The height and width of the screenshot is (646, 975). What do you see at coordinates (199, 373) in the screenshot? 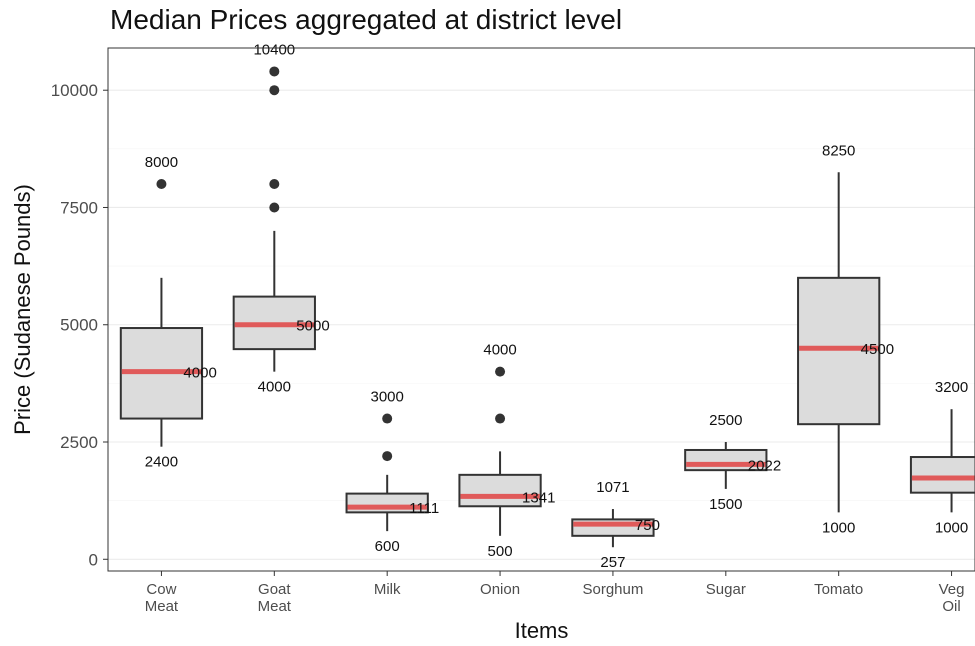
I see `median-value-label: 4000` at bounding box center [199, 373].